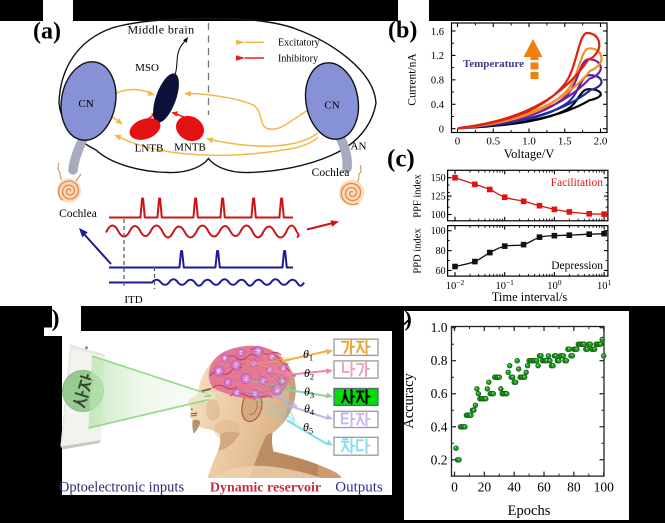 This screenshot has width=665, height=523. What do you see at coordinates (308, 355) in the screenshot?
I see `svg-text: θ1` at bounding box center [308, 355].